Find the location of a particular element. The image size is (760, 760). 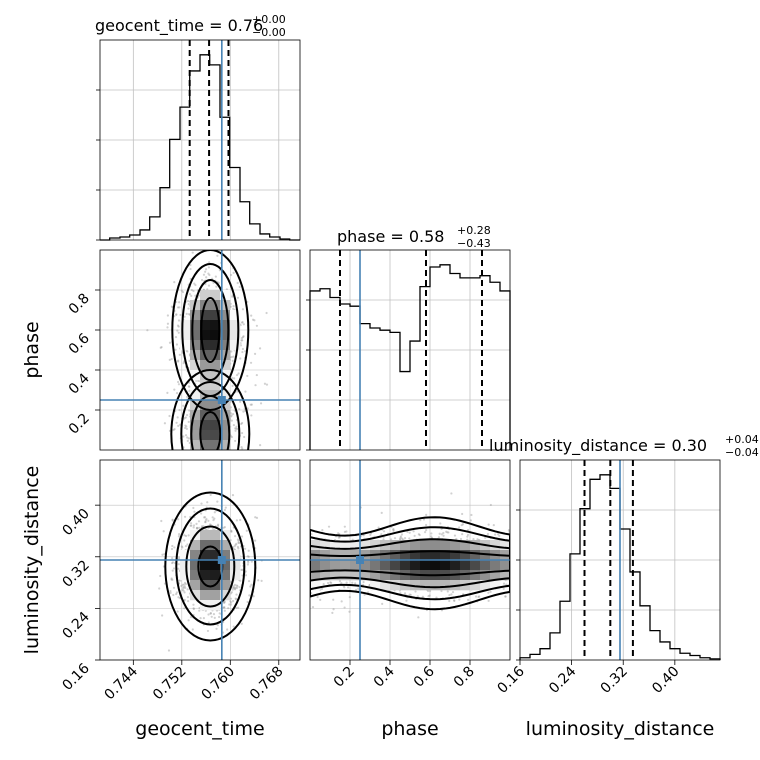

title-phase: phase = 0.58 is located at coordinates (390, 236).